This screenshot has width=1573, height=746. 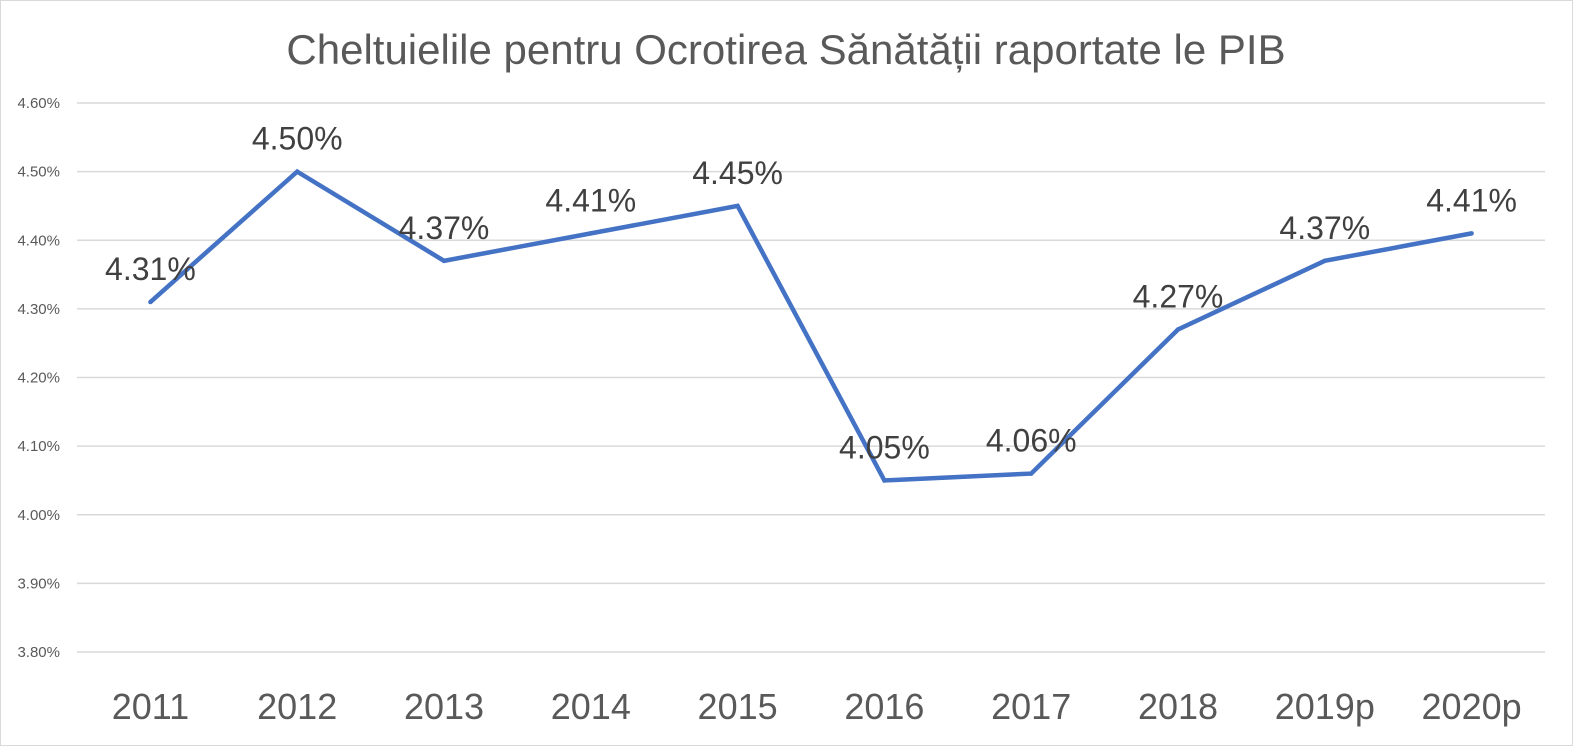 What do you see at coordinates (38, 446) in the screenshot?
I see `y-tick-label: 4.10%` at bounding box center [38, 446].